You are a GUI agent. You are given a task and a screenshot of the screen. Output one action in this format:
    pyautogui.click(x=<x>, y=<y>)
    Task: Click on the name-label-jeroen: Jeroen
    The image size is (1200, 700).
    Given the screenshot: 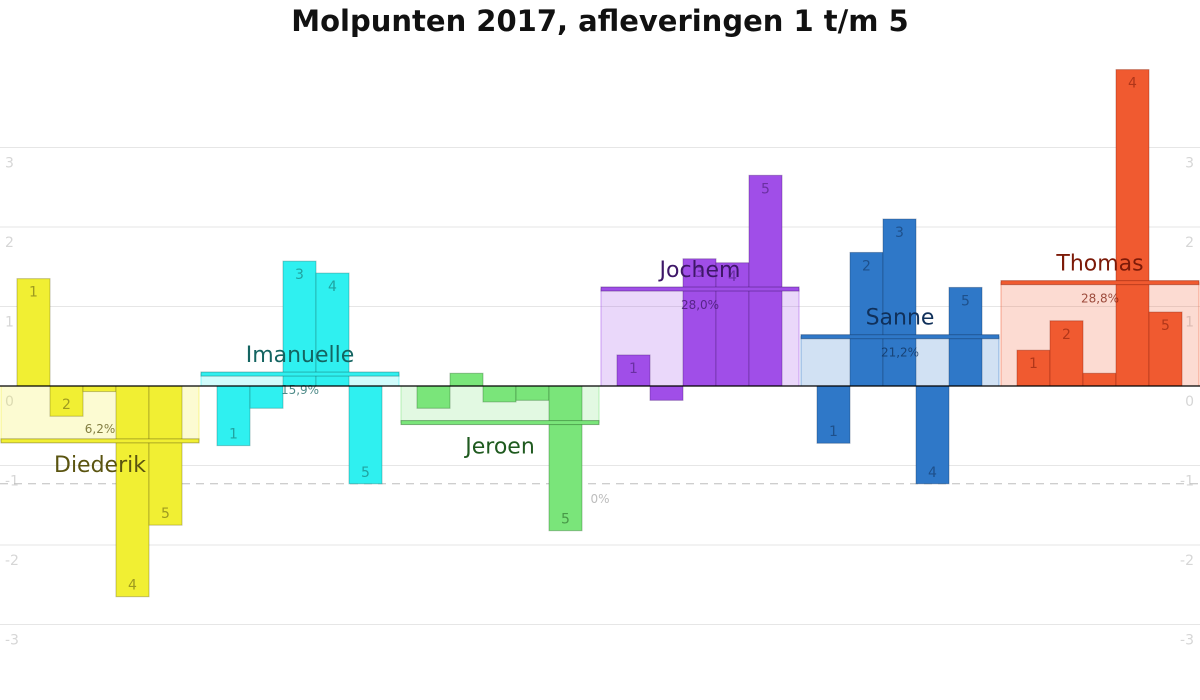 What is the action you would take?
    pyautogui.click(x=499, y=447)
    